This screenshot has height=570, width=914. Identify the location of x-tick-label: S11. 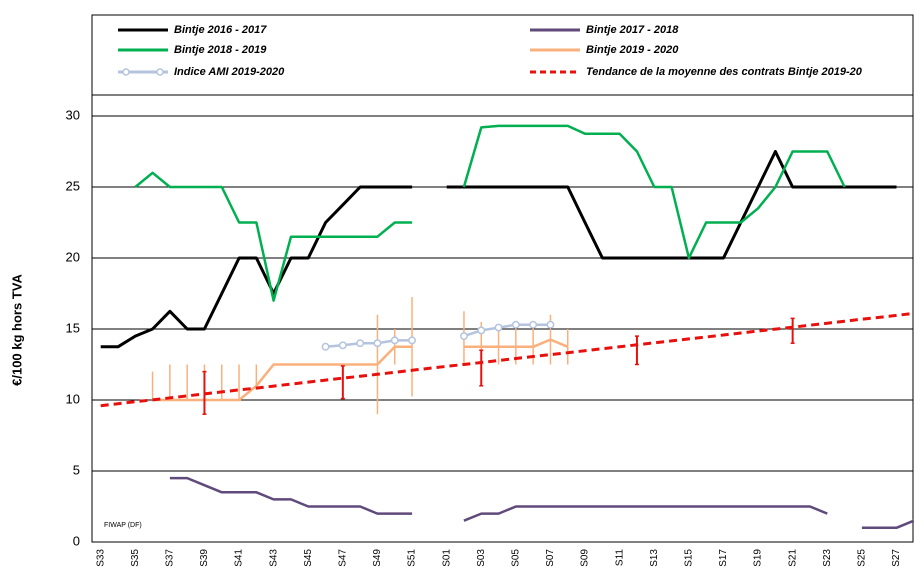
(619, 557).